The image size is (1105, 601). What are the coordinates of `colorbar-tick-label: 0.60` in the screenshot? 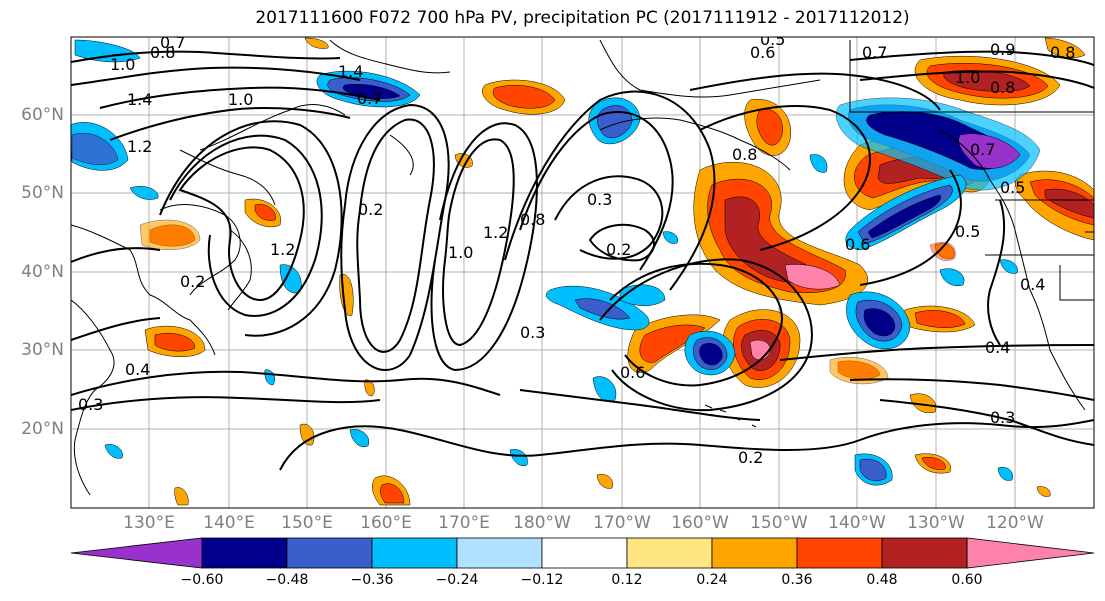 It's located at (967, 580).